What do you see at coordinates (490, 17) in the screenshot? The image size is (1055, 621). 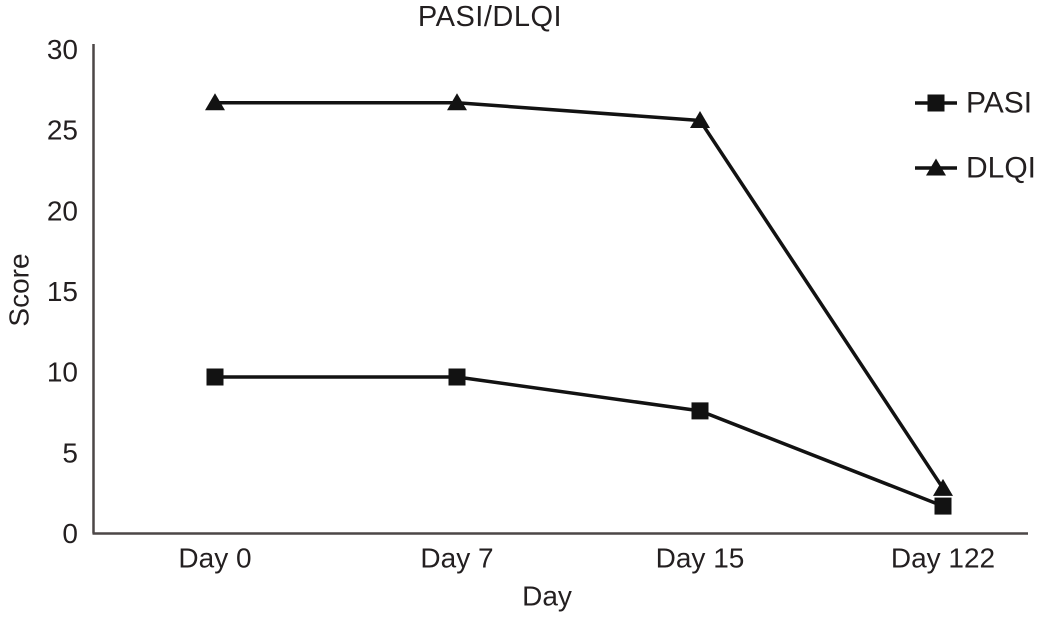 I see `chart-title: PASI/DLQI` at bounding box center [490, 17].